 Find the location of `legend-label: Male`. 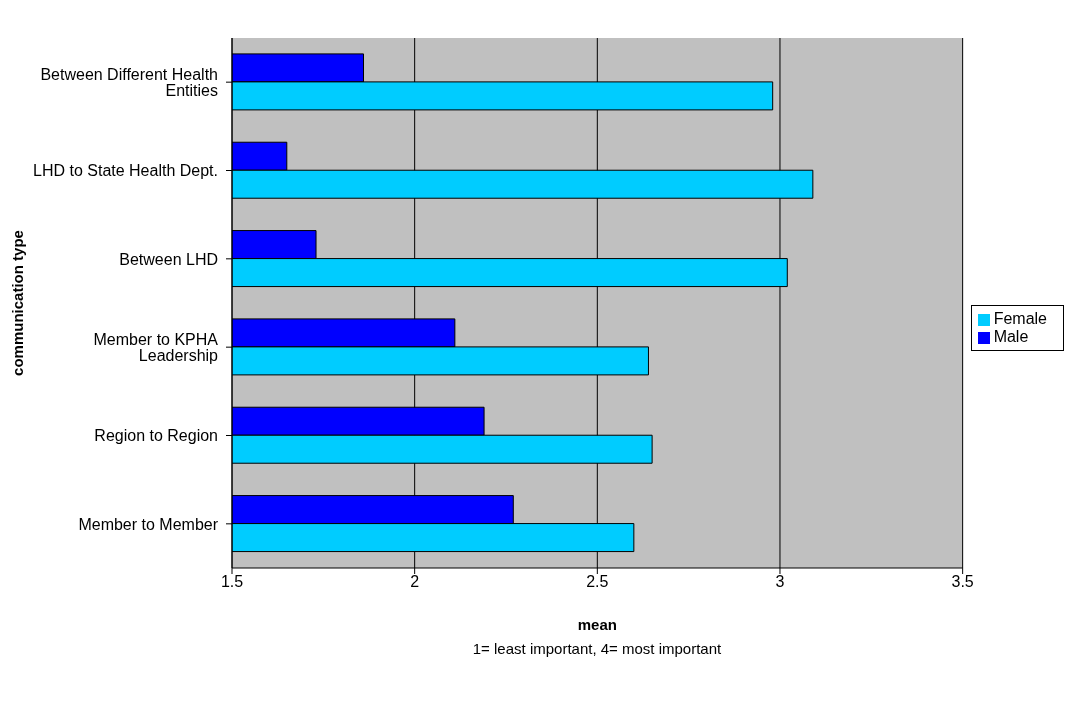

legend-label: Male is located at coordinates (1011, 336).